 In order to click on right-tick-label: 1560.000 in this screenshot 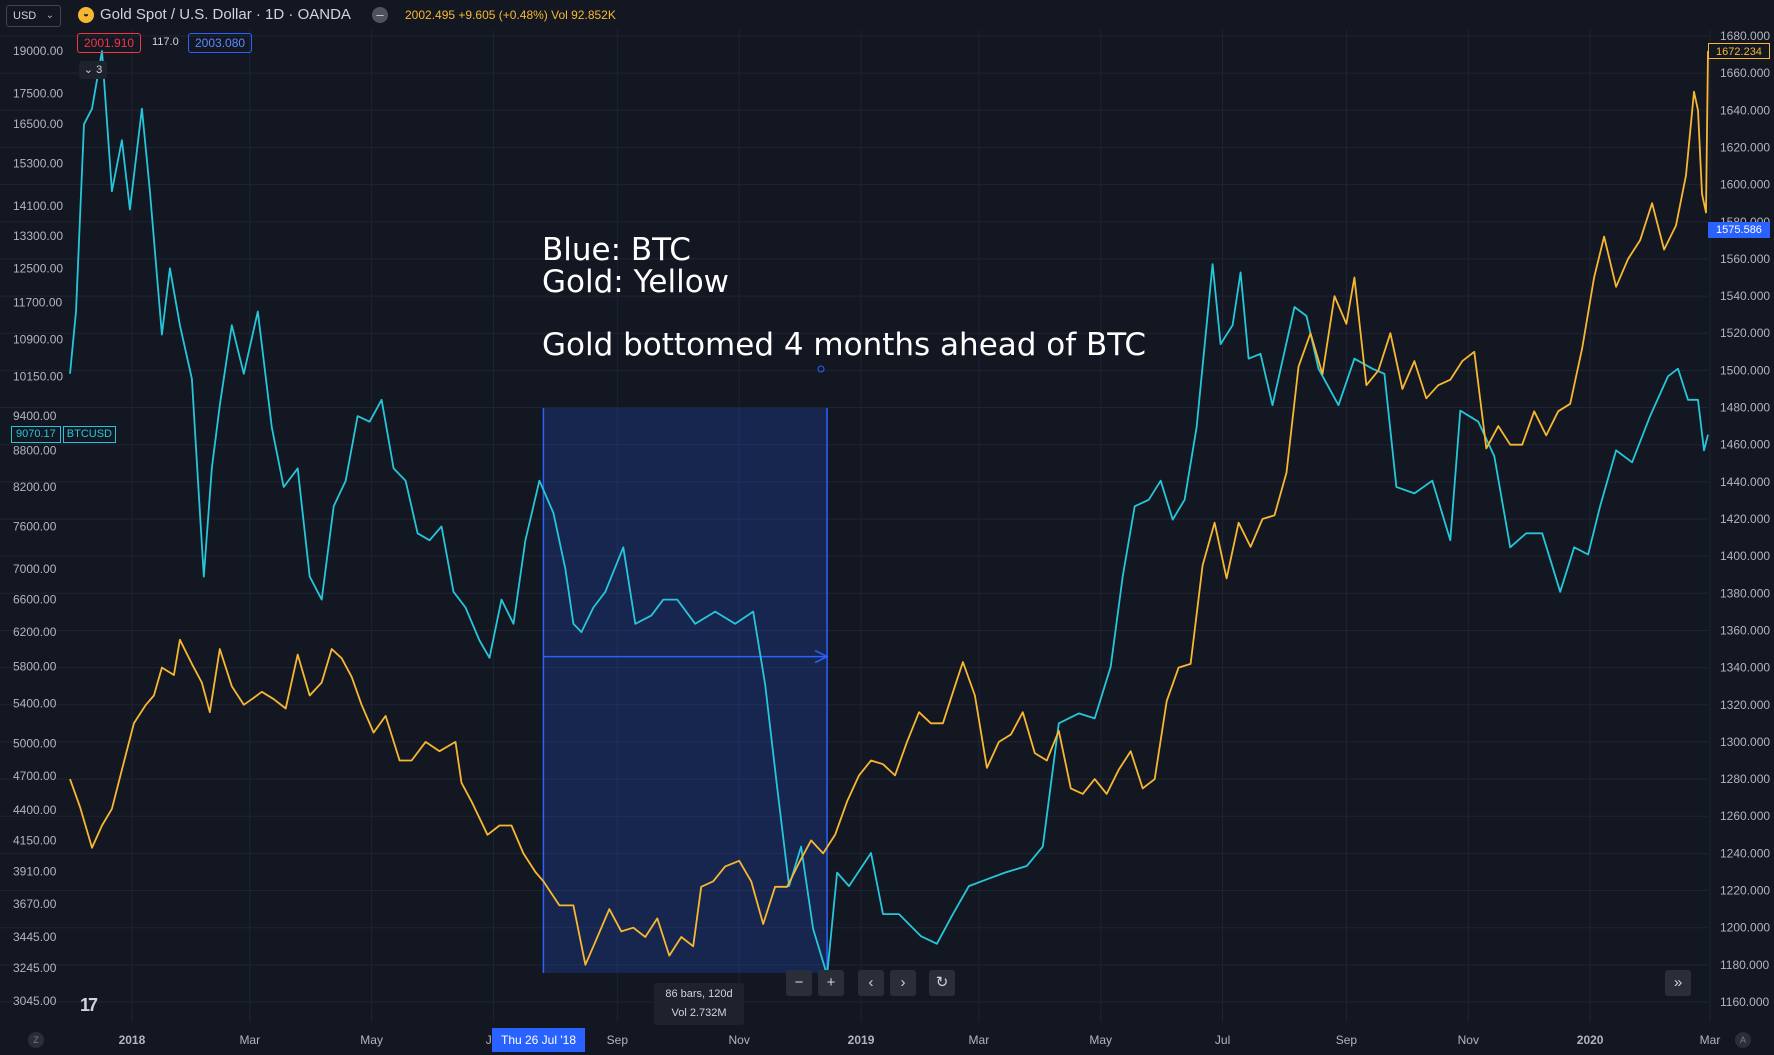, I will do `click(1745, 259)`.